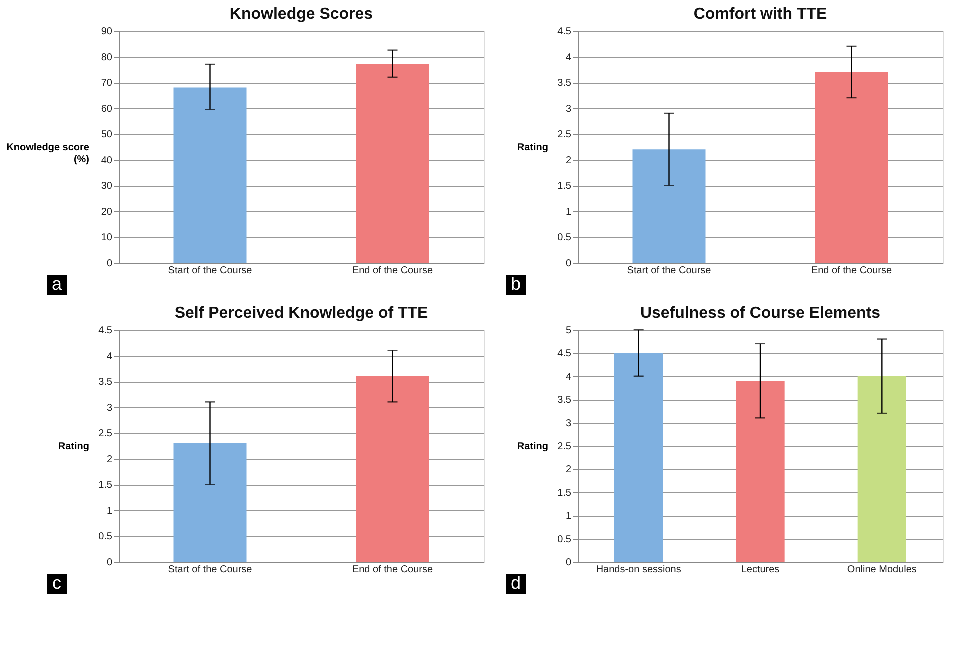  What do you see at coordinates (516, 583) in the screenshot?
I see `text: d` at bounding box center [516, 583].